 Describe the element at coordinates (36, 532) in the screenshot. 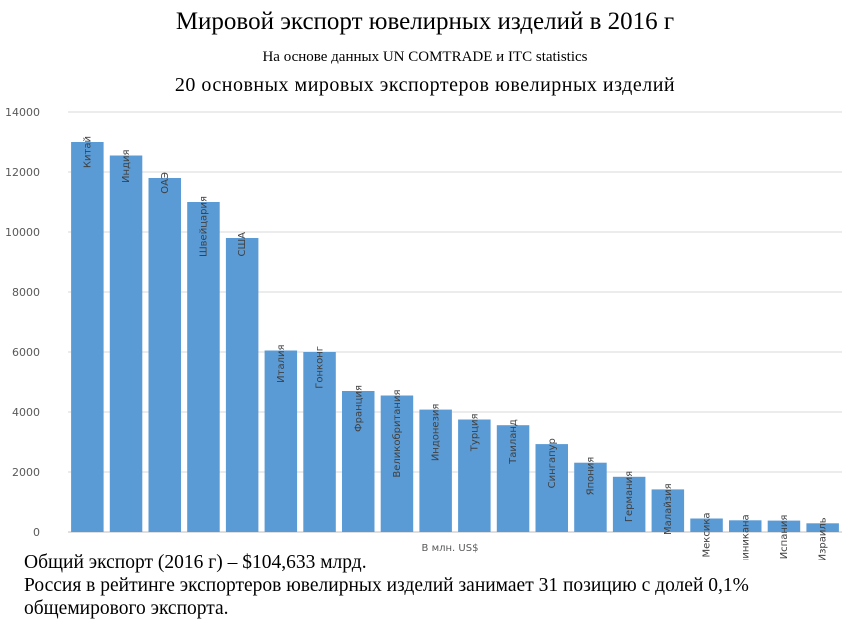

I see `y-tick-label: 0` at that location.